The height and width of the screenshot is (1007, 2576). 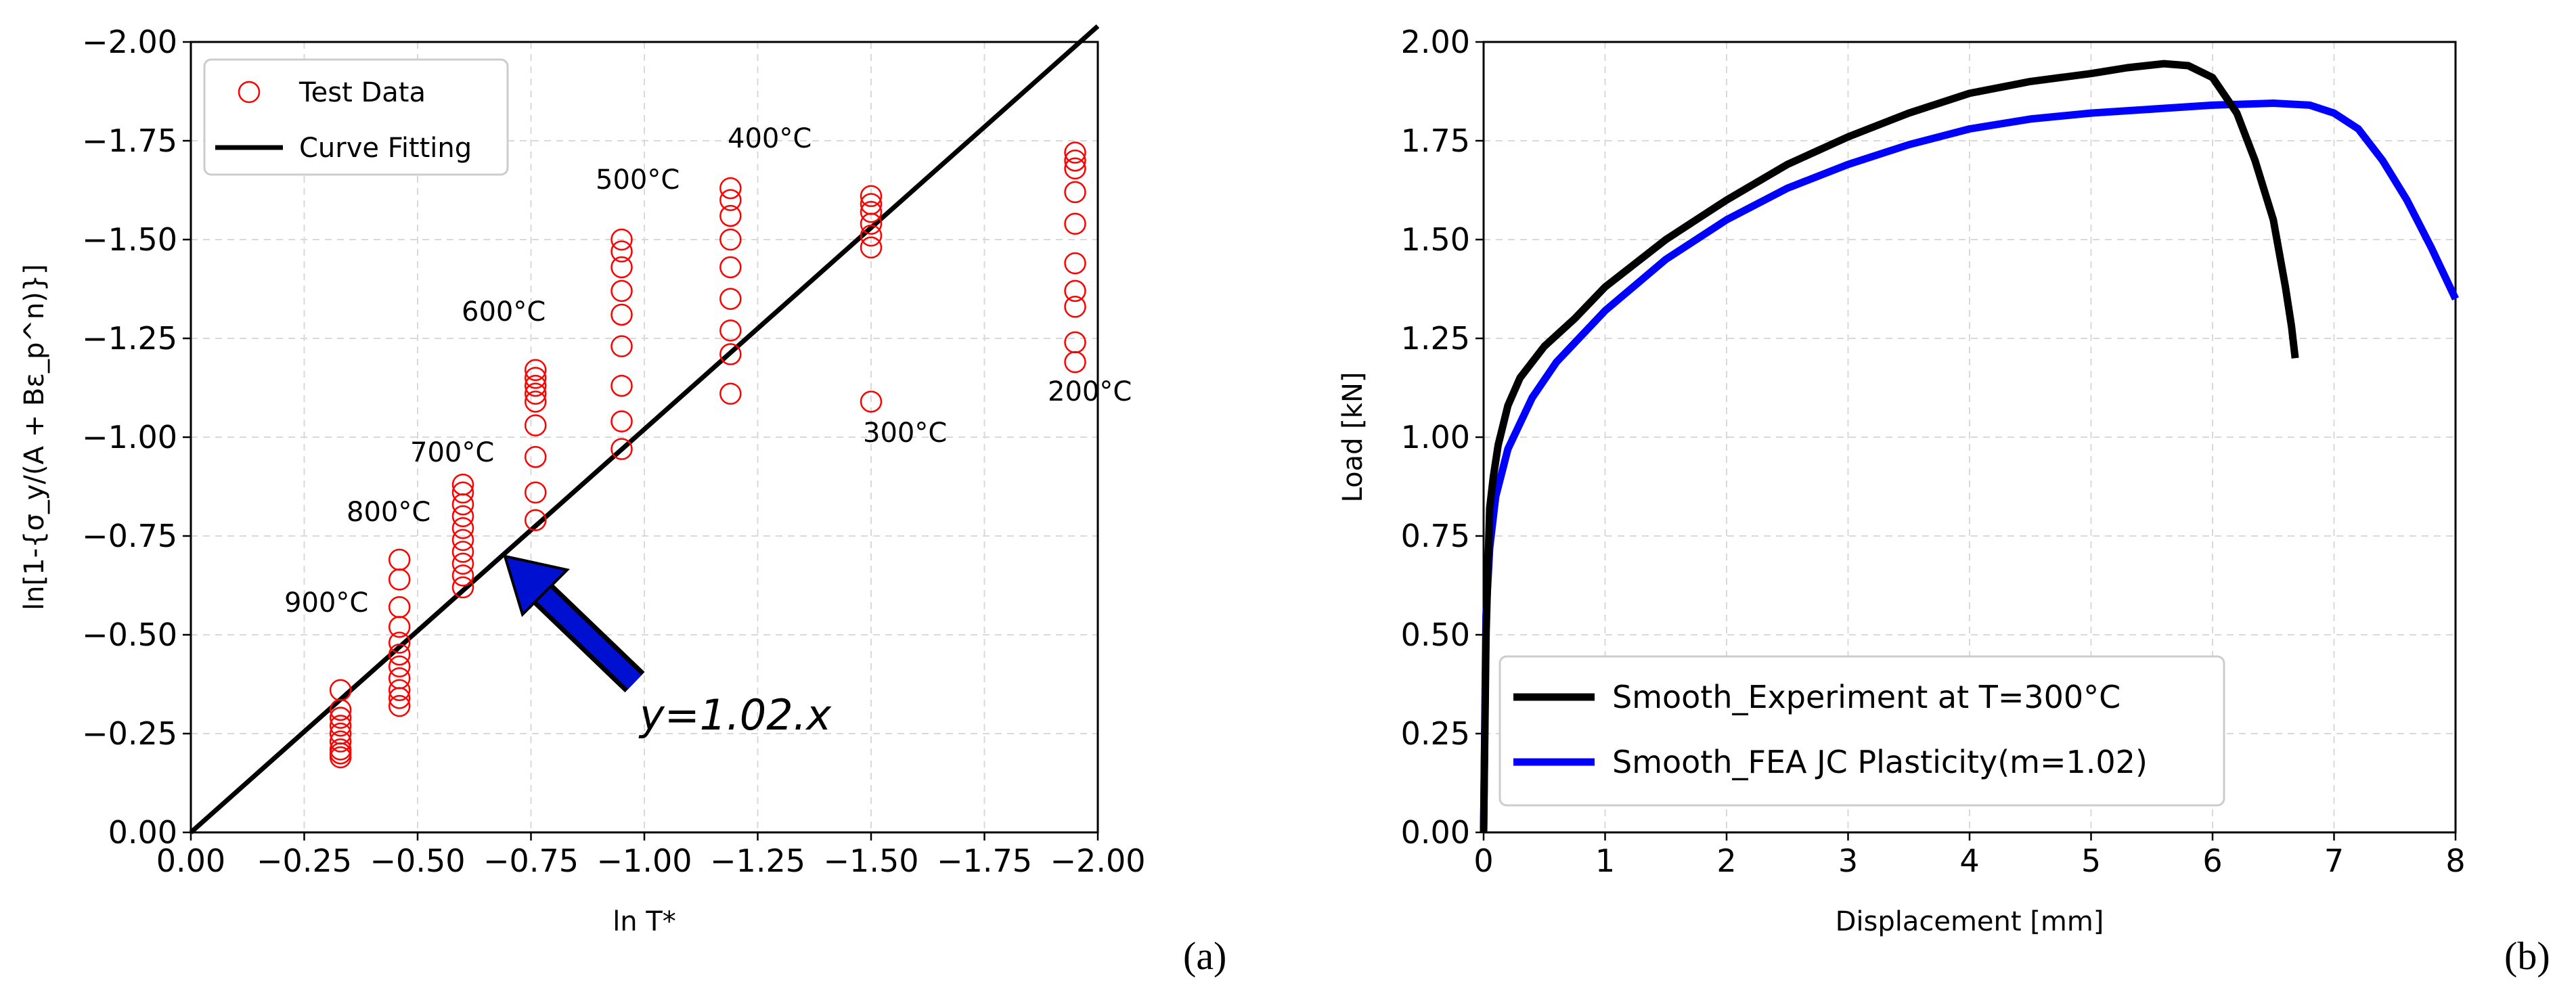 I want to click on a-y-tick-label: −1.00, so click(x=129, y=437).